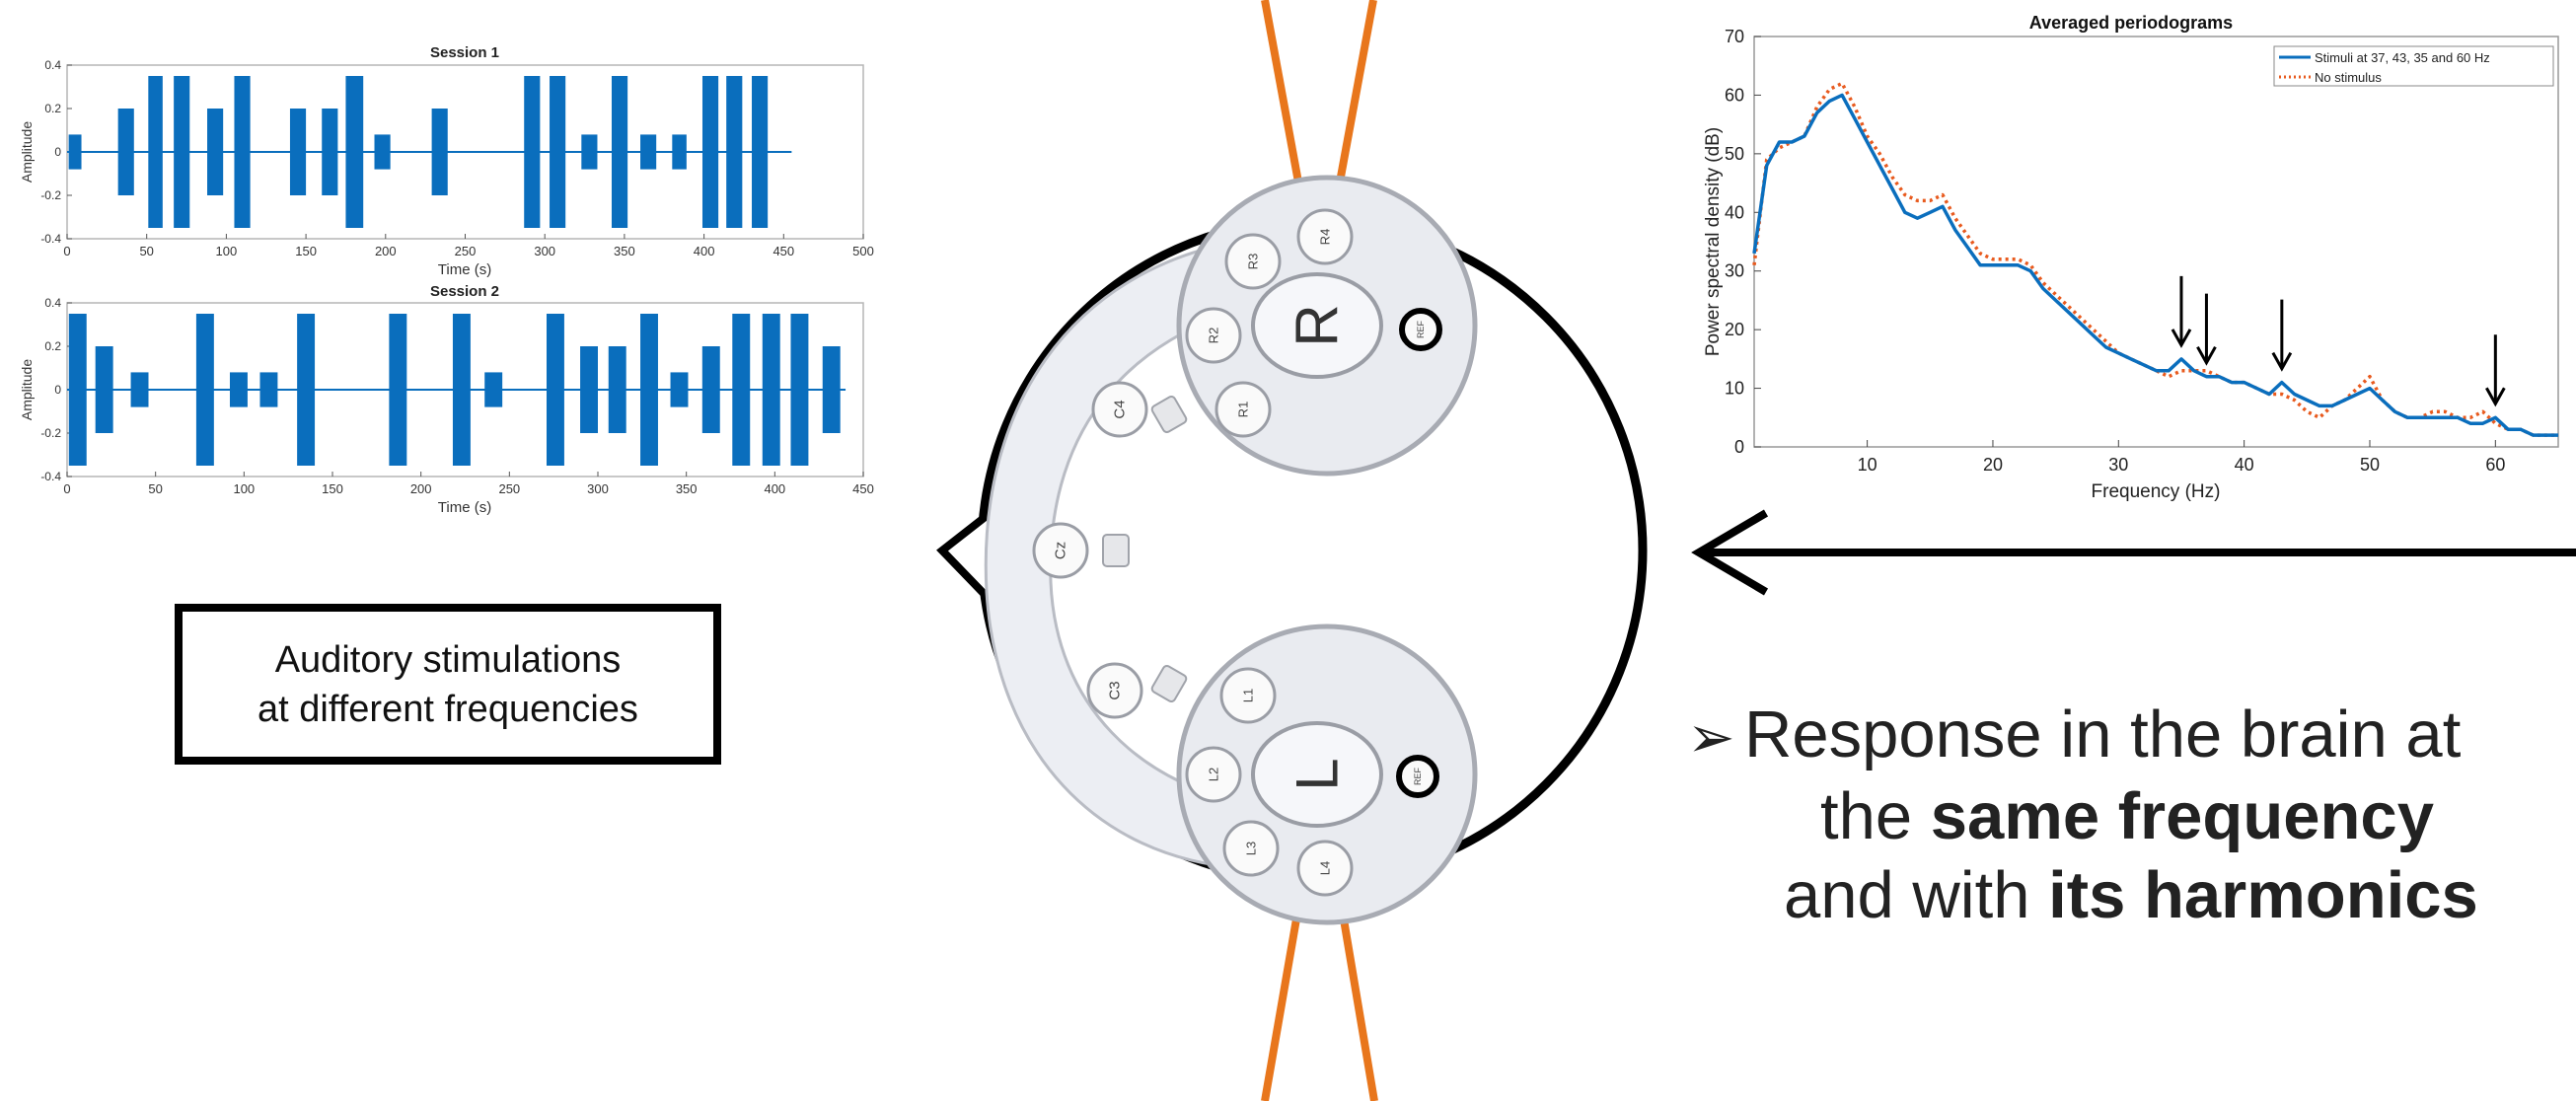  Describe the element at coordinates (2495, 465) in the screenshot. I see `xtick-label: 60` at that location.